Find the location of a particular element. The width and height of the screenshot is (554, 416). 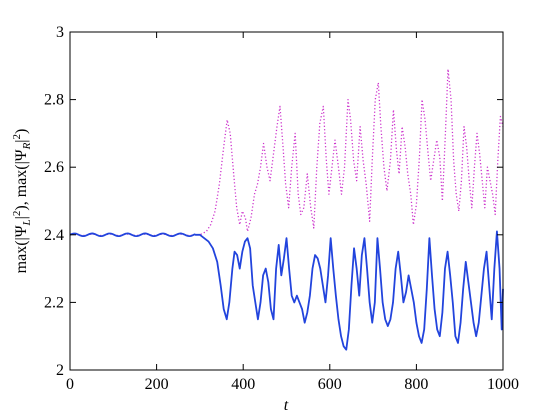

y-axis-label: max(|ΨL|2), max(|ΨR|2) is located at coordinates (22, 201).